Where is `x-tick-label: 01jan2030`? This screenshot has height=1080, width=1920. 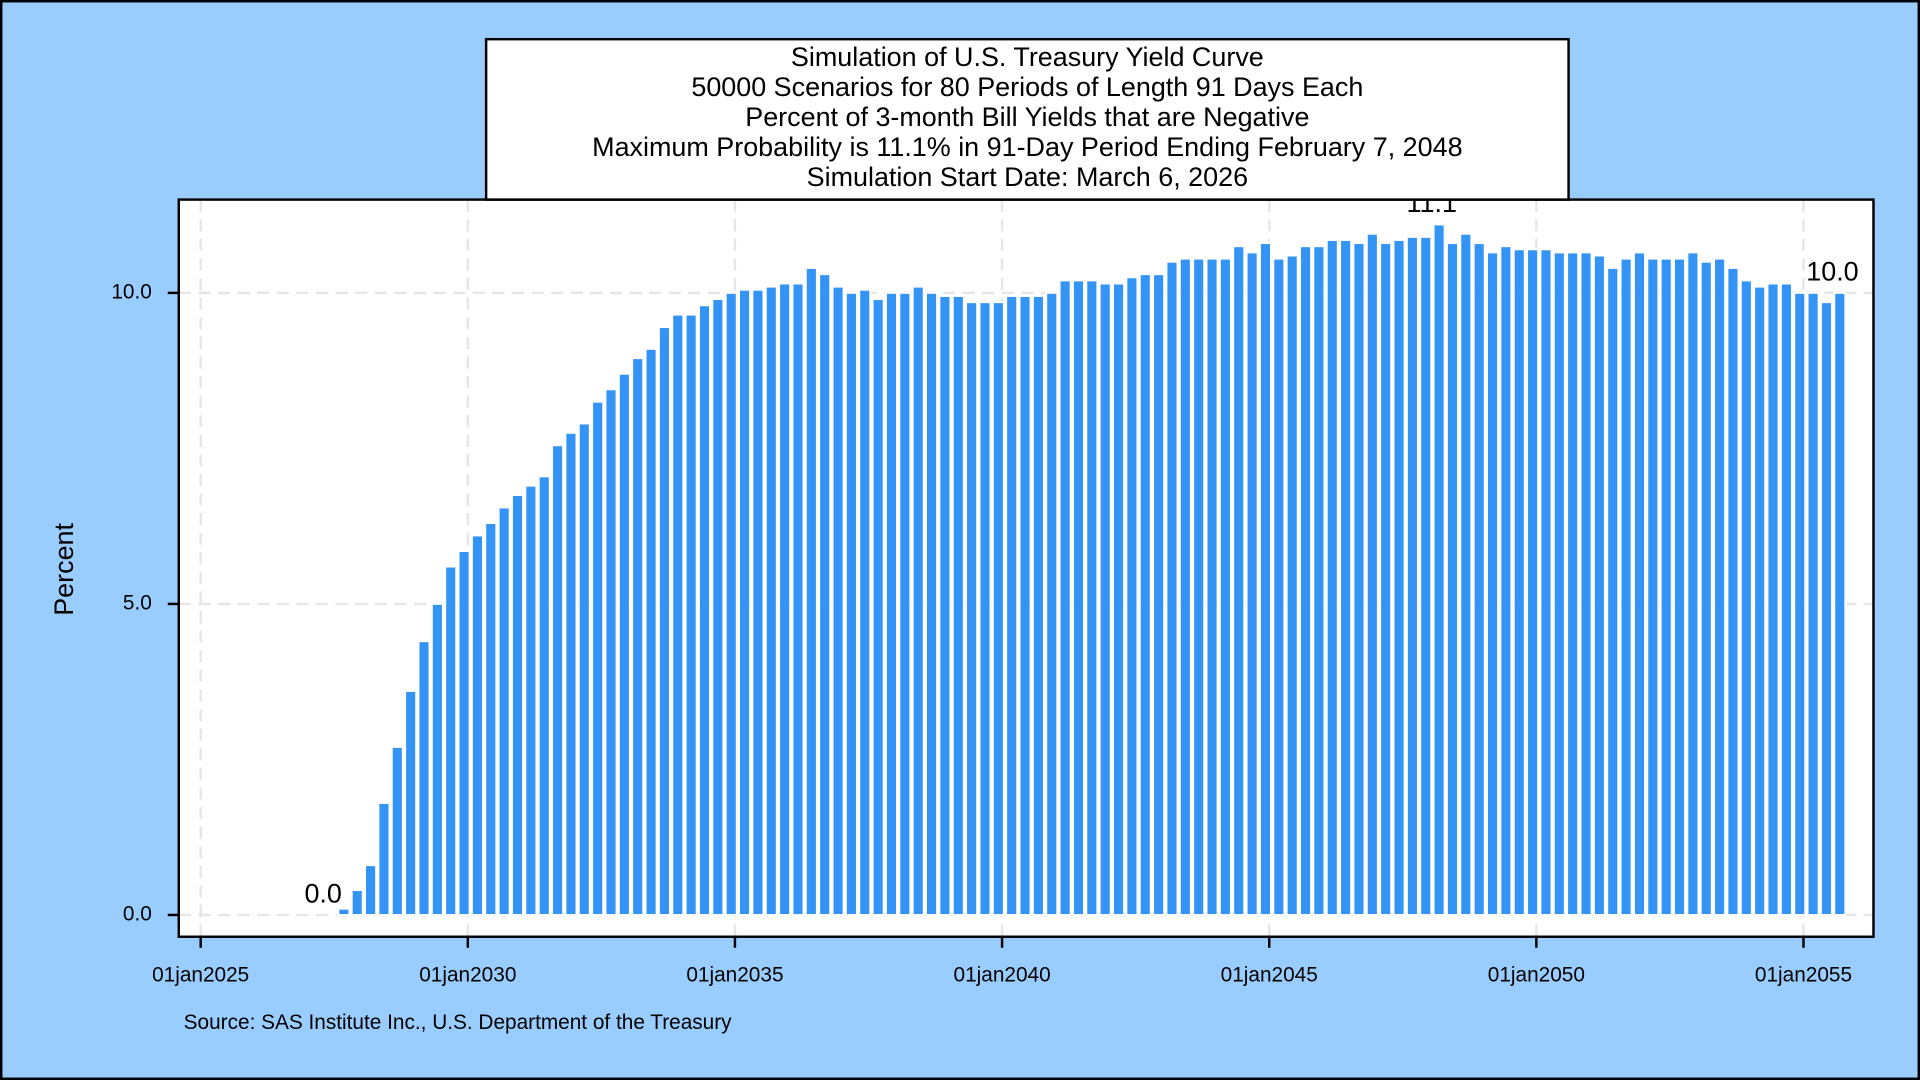 x-tick-label: 01jan2030 is located at coordinates (467, 974).